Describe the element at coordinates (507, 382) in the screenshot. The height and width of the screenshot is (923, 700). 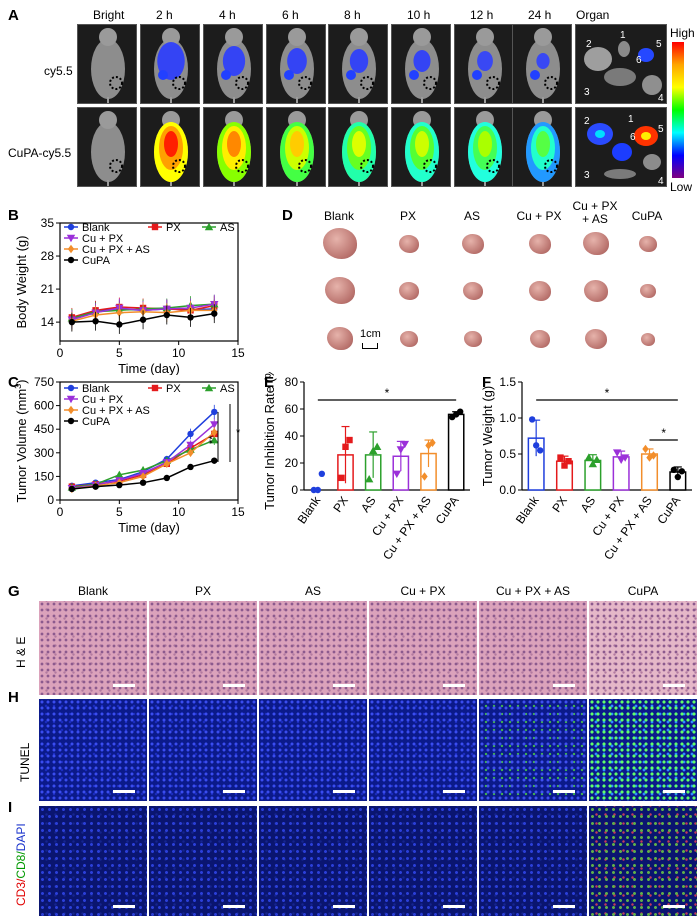
I see `y-tick-label: 1.5` at that location.